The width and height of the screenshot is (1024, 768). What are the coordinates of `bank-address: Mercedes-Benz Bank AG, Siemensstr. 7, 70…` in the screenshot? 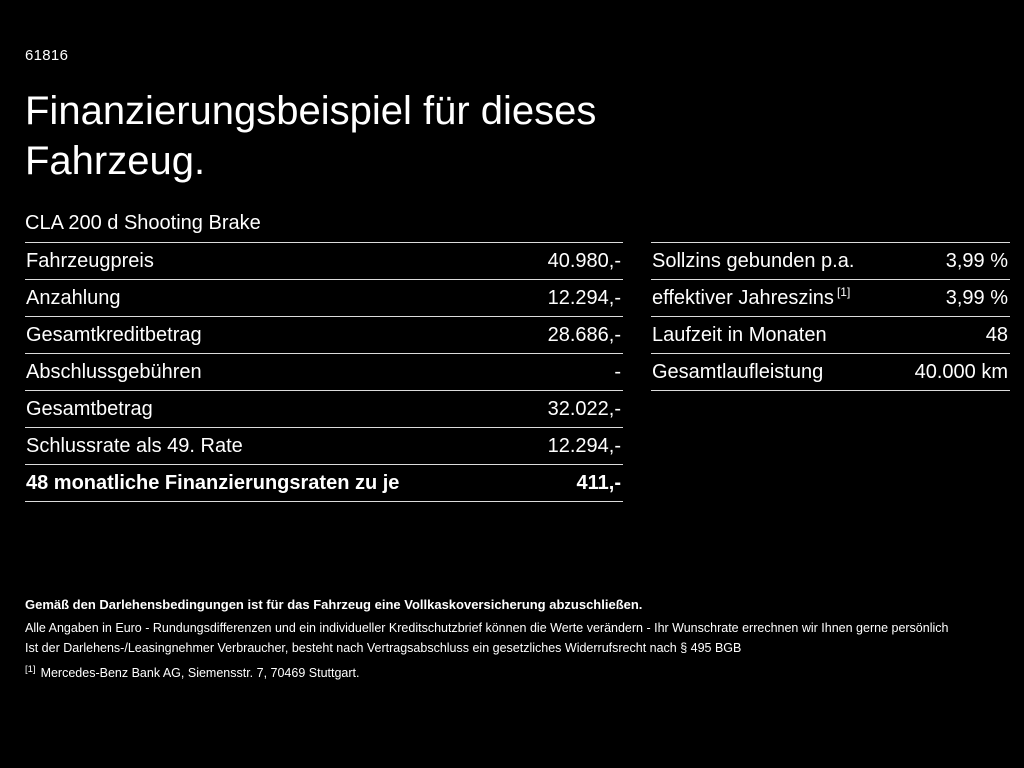 It's located at (200, 673).